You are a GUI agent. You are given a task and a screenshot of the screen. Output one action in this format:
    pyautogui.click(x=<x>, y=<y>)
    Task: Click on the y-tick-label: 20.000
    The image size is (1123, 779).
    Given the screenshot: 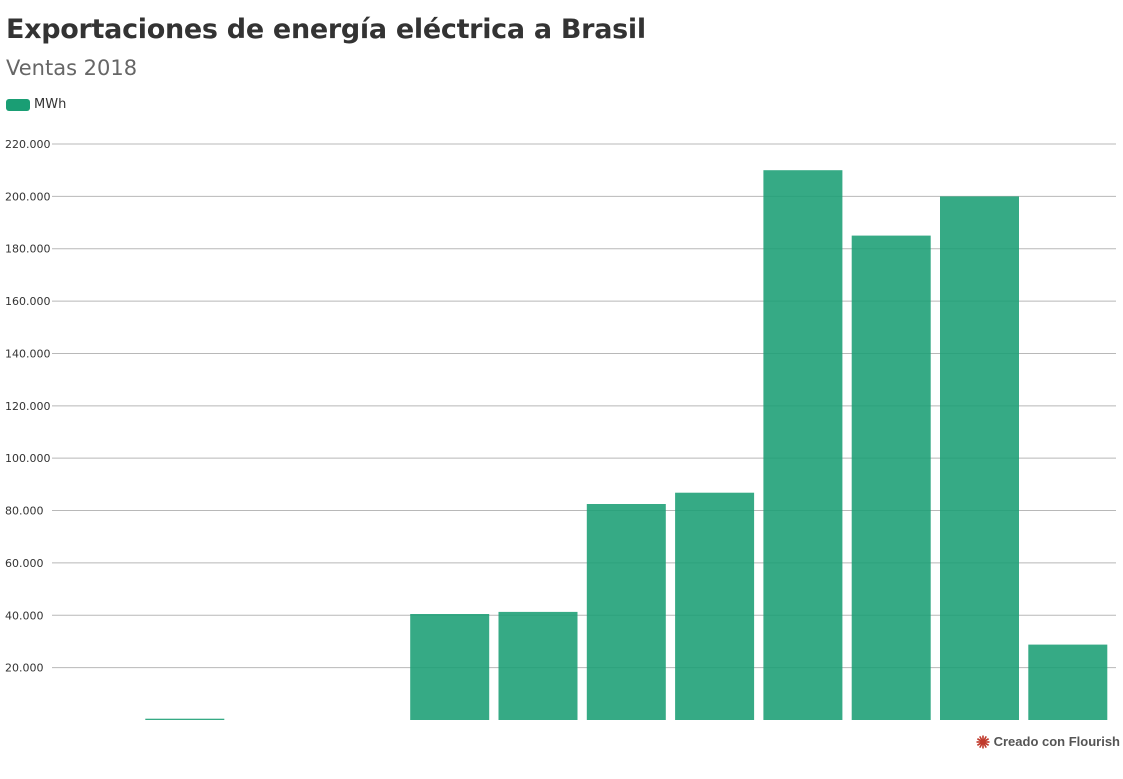 What is the action you would take?
    pyautogui.click(x=24, y=668)
    